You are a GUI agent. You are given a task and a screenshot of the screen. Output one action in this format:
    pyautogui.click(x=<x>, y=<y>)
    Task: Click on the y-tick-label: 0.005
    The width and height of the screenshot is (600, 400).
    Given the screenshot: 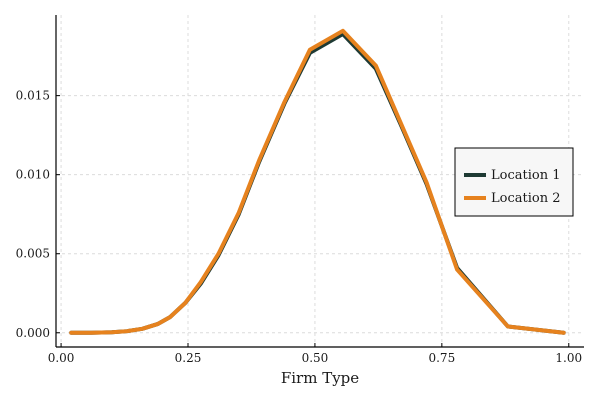 What is the action you would take?
    pyautogui.click(x=33, y=254)
    